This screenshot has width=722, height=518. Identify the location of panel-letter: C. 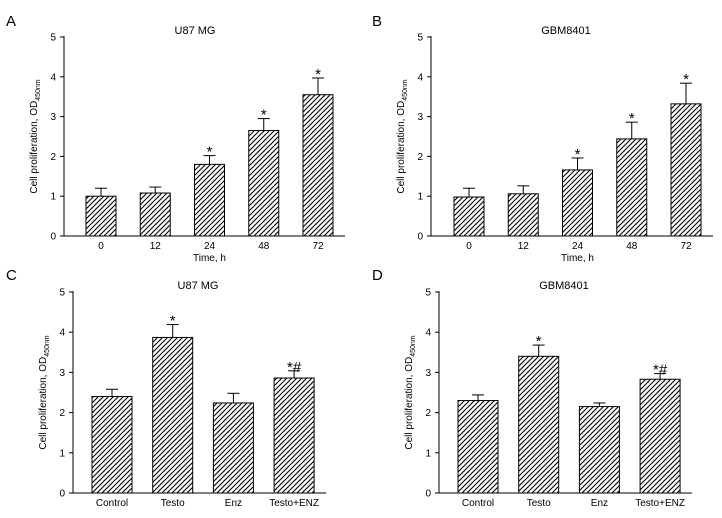
(11, 275).